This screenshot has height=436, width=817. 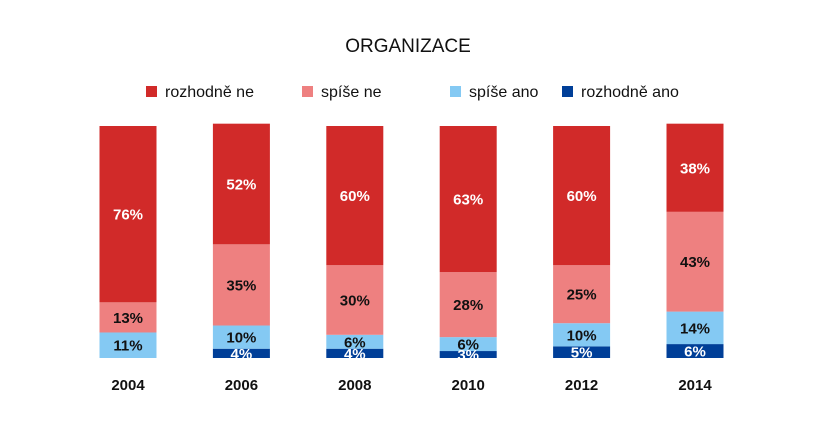 I want to click on data-label-2006-3: 4%, so click(x=242, y=354).